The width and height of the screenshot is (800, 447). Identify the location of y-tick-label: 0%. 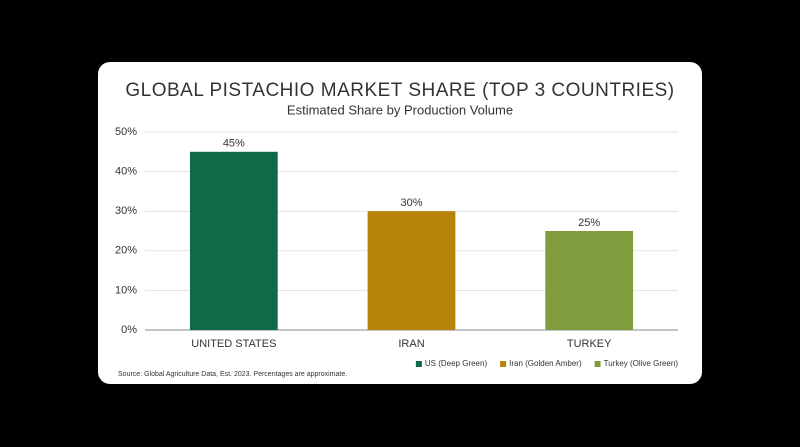
(129, 330).